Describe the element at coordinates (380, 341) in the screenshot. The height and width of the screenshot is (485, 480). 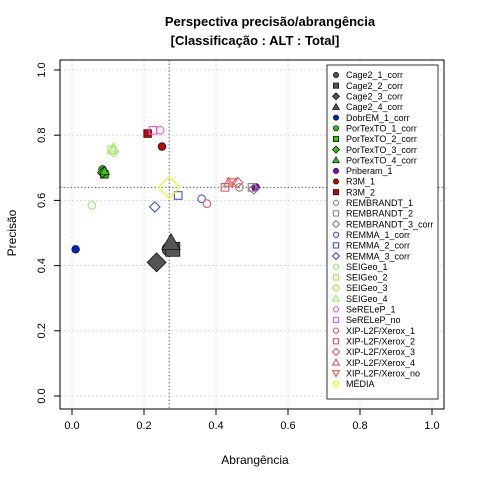
I see `legend-label: XIP-L2F/Xerox_2` at that location.